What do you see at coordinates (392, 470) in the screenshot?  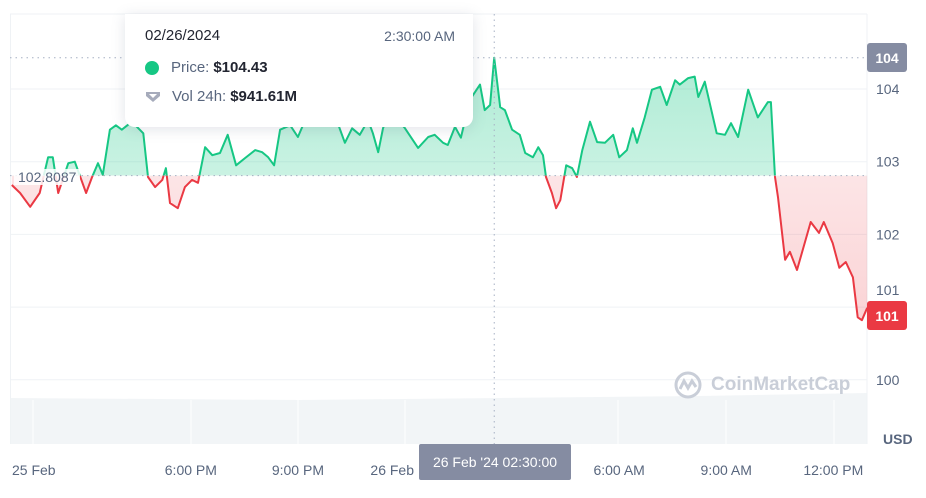 I see `x-tick-label: 26 Feb` at bounding box center [392, 470].